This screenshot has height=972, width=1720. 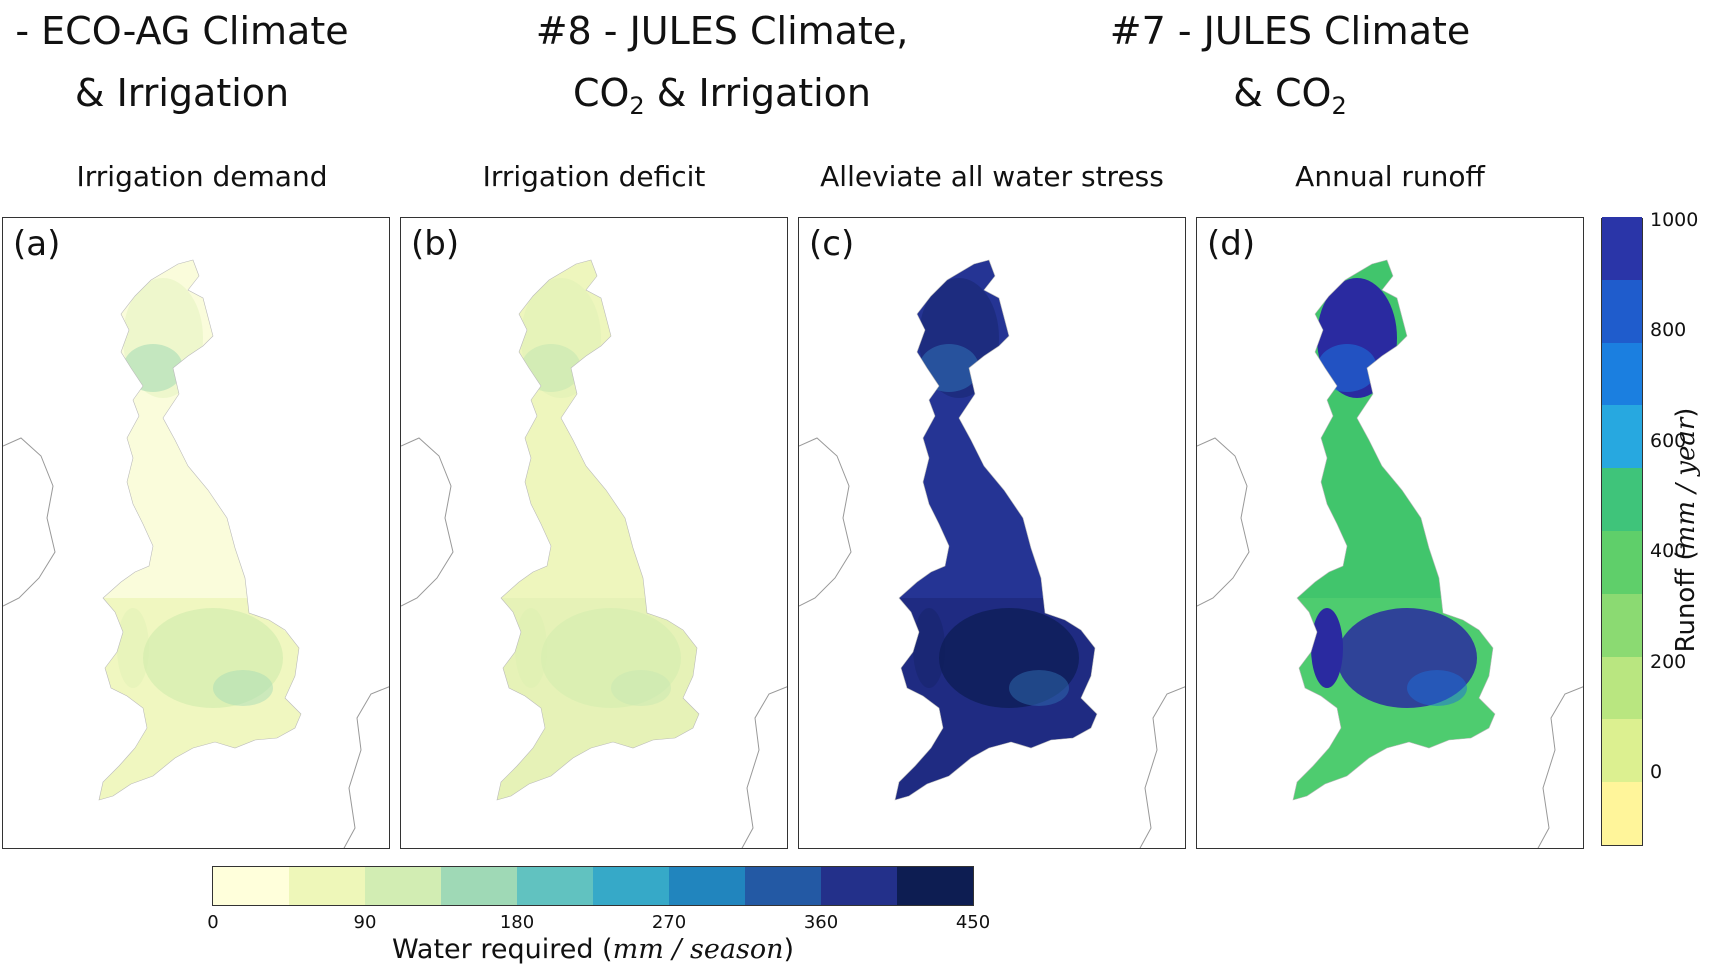 What do you see at coordinates (594, 176) in the screenshot?
I see `panel-title-b: Irrigation deficit` at bounding box center [594, 176].